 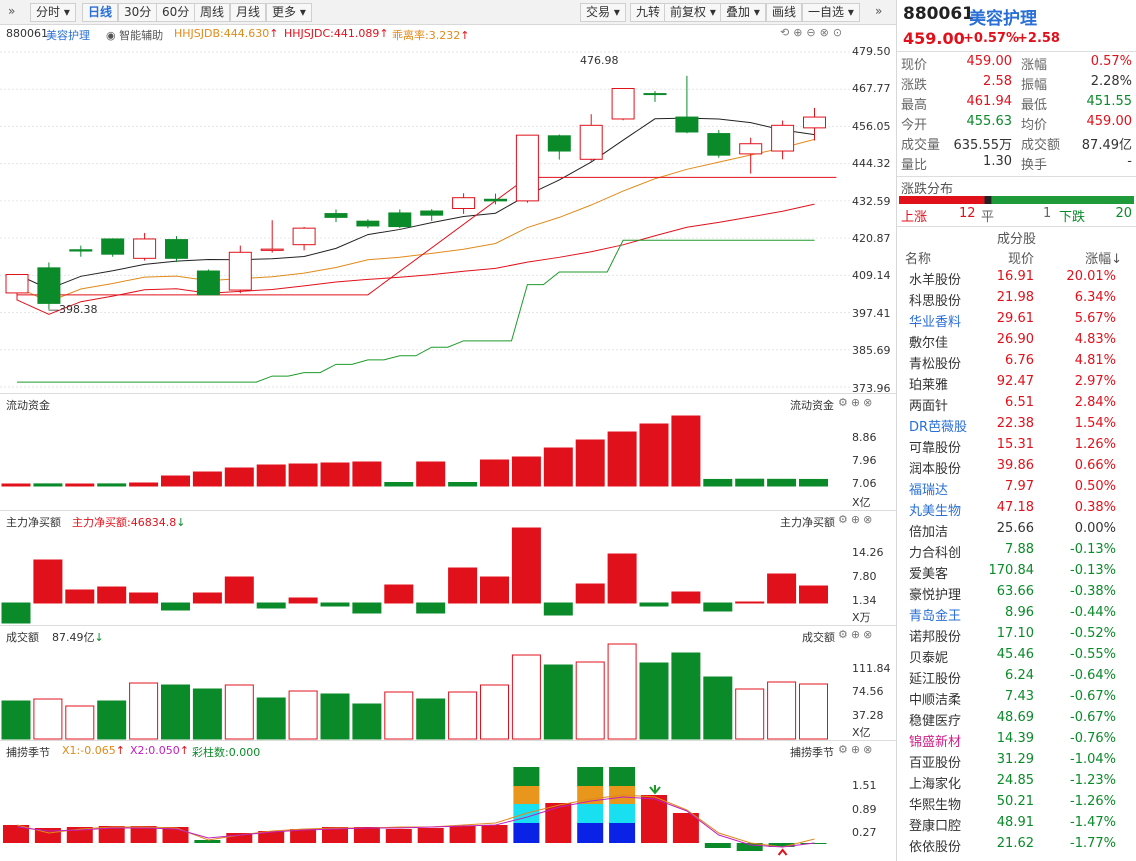 What do you see at coordinates (1016, 363) in the screenshot?
I see `component-row: 青松股份 6.76 4.81%` at bounding box center [1016, 363].